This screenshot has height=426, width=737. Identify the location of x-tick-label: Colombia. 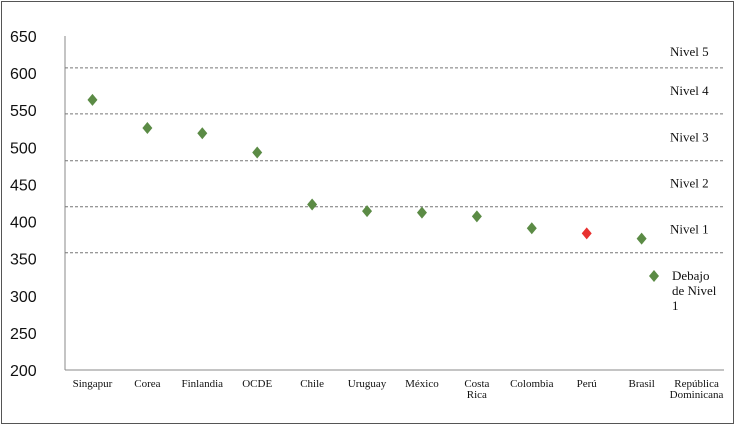
(532, 384).